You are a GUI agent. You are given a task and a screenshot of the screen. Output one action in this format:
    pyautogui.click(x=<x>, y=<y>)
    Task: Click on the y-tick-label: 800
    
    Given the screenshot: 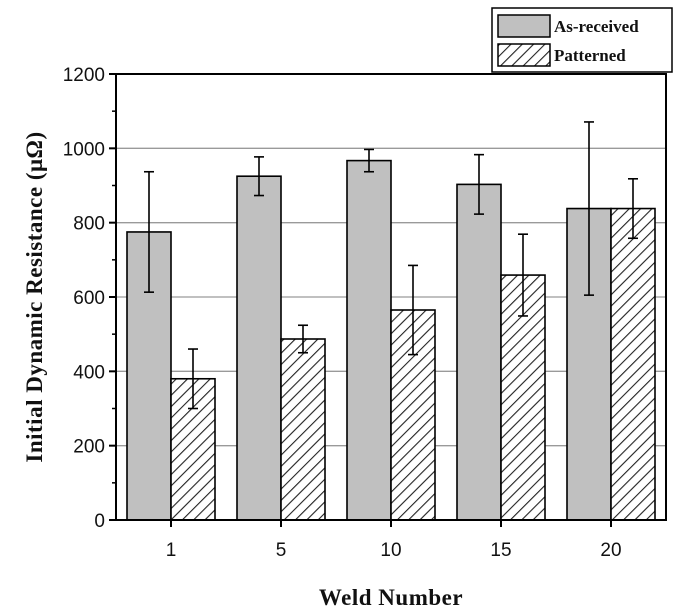 What is the action you would take?
    pyautogui.click(x=89, y=224)
    